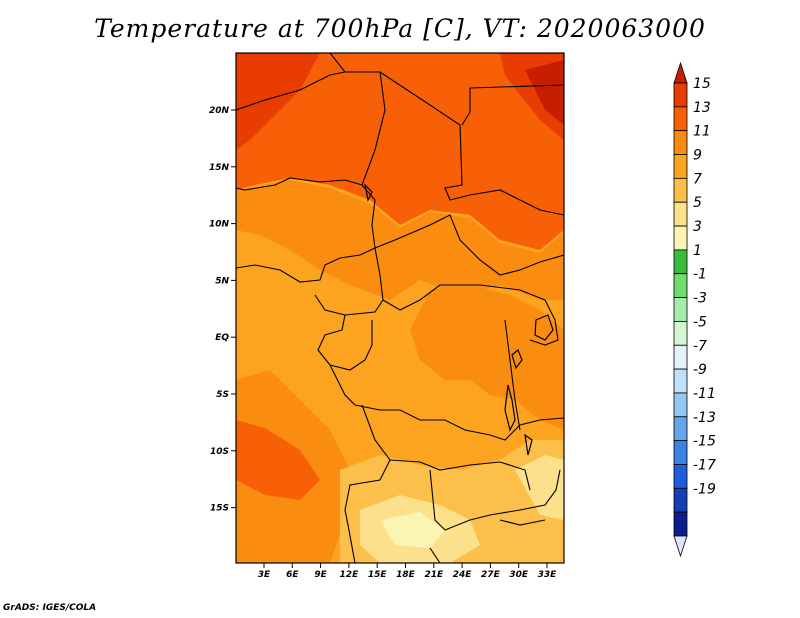  Describe the element at coordinates (406, 575) in the screenshot. I see `lon-tick-label: 18E` at that location.